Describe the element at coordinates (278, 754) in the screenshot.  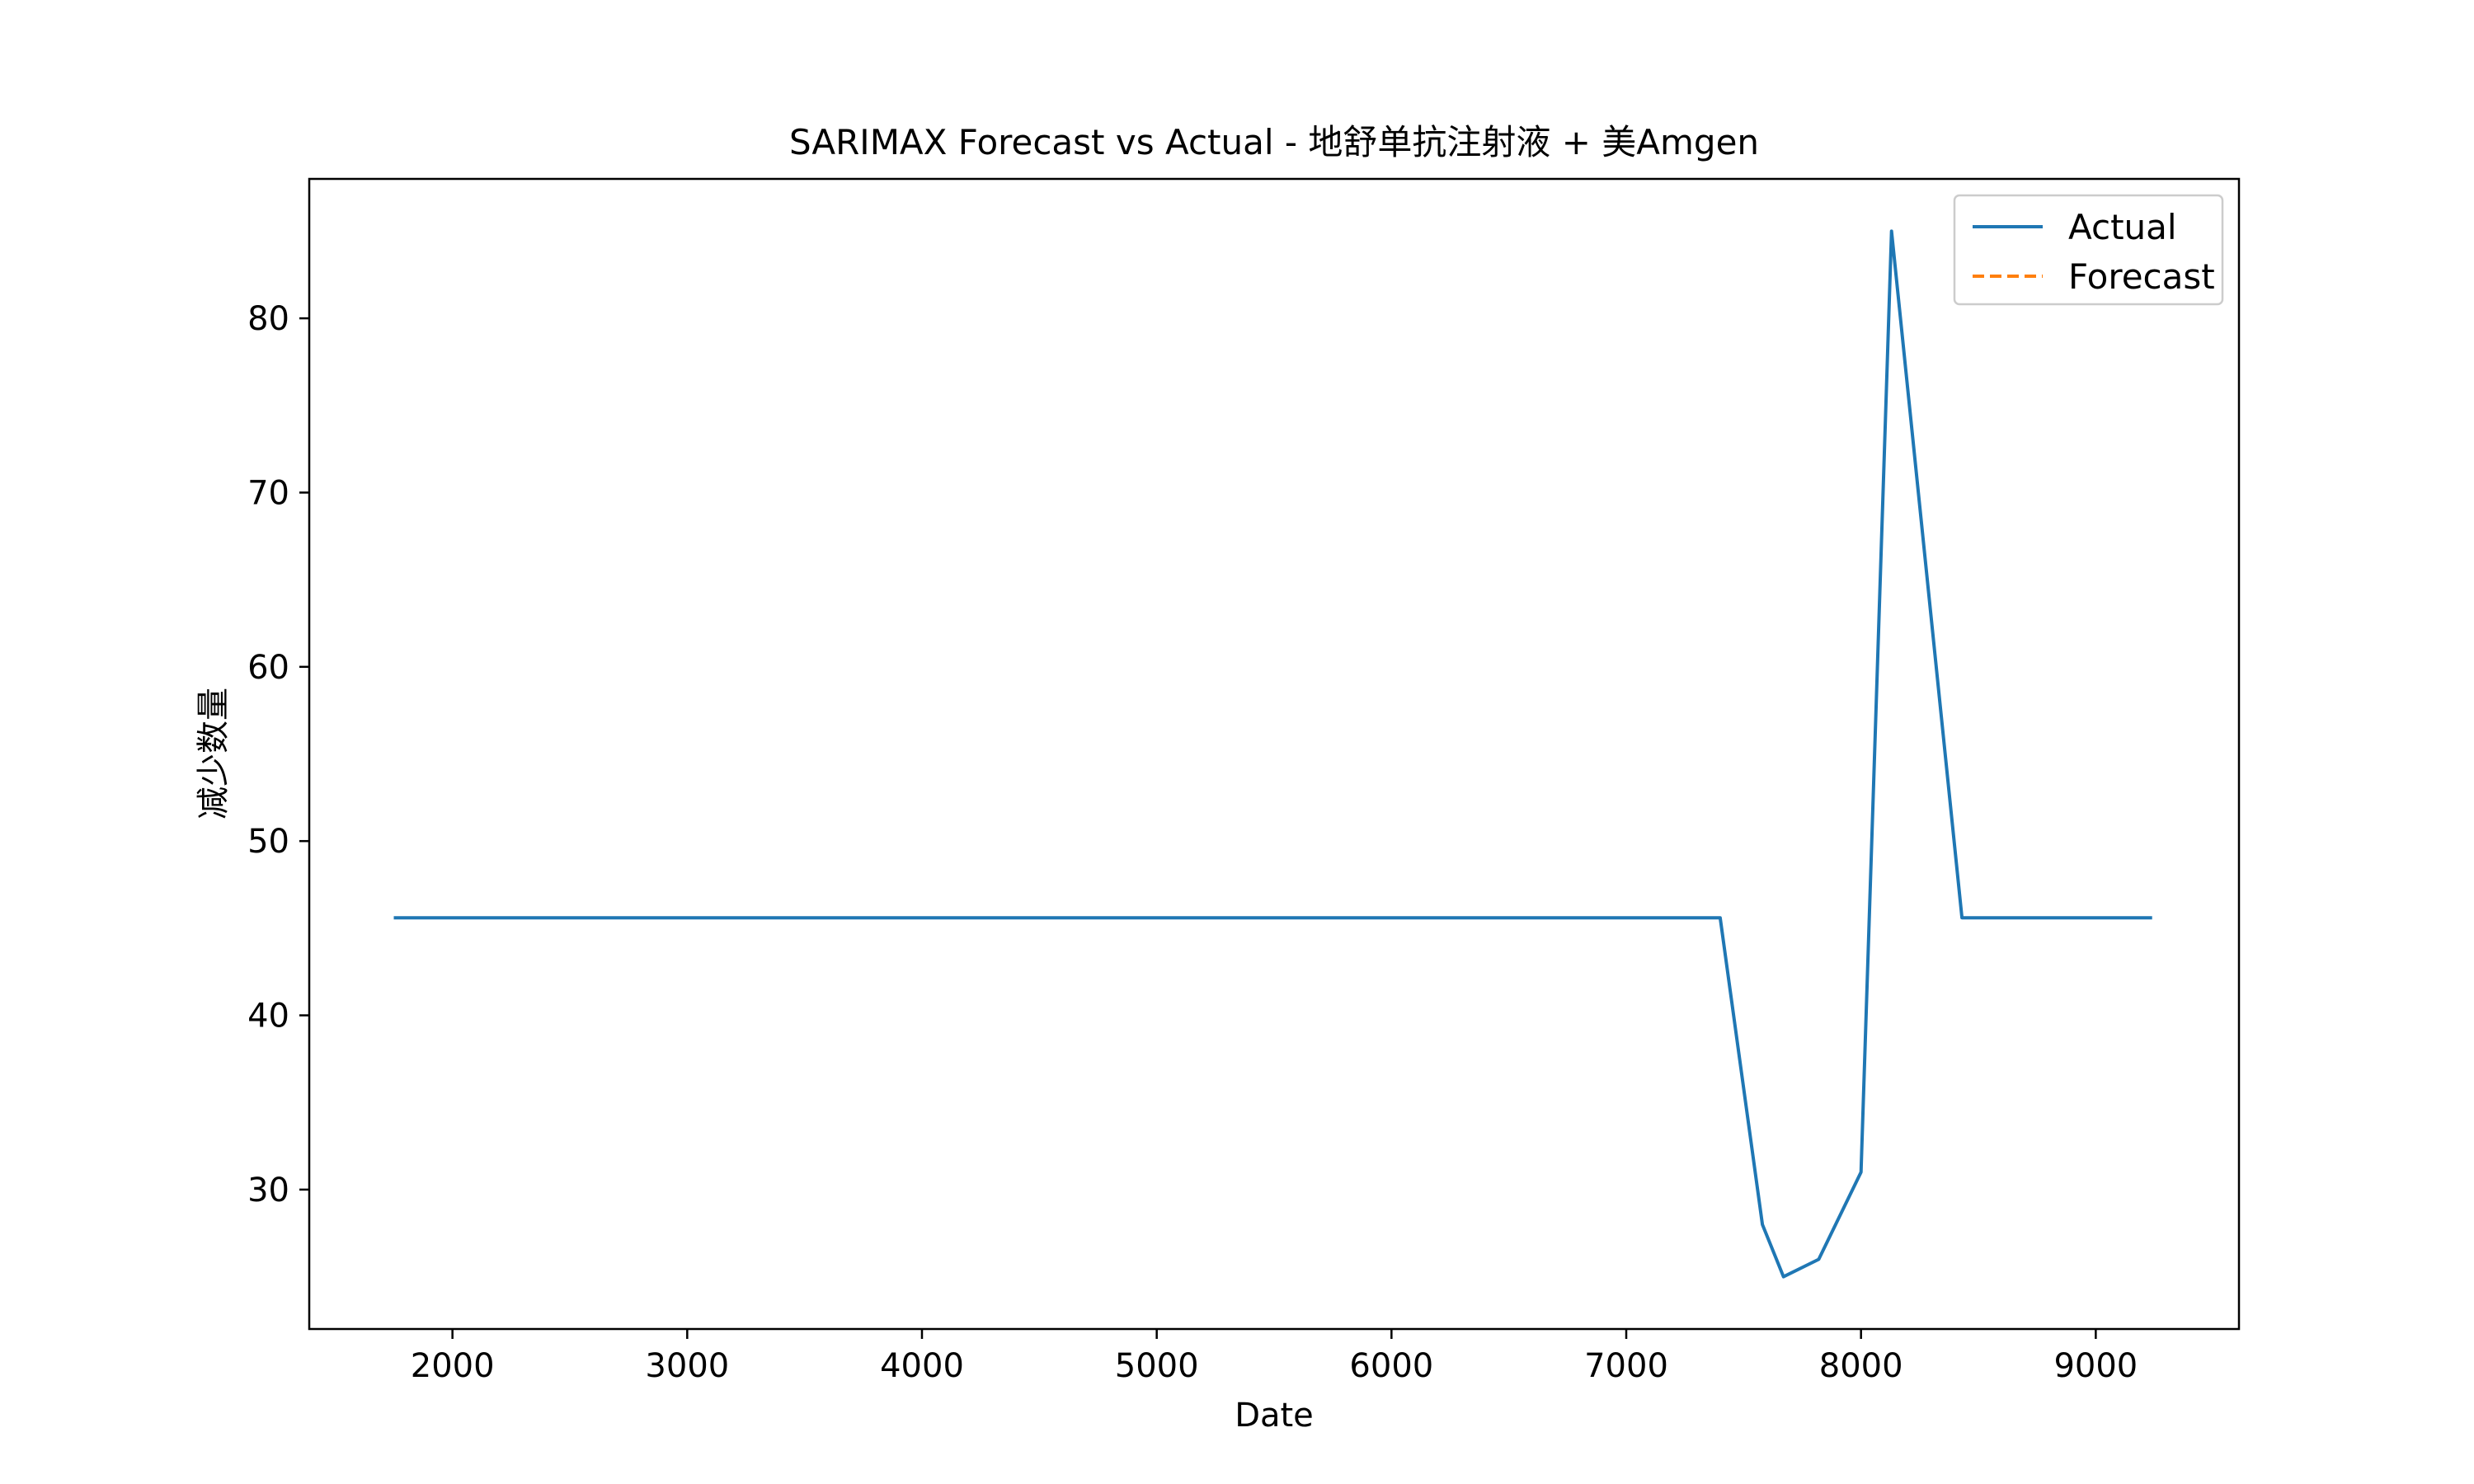
I see `y-axis-ticks: 30 40 50 60 70 80` at that location.